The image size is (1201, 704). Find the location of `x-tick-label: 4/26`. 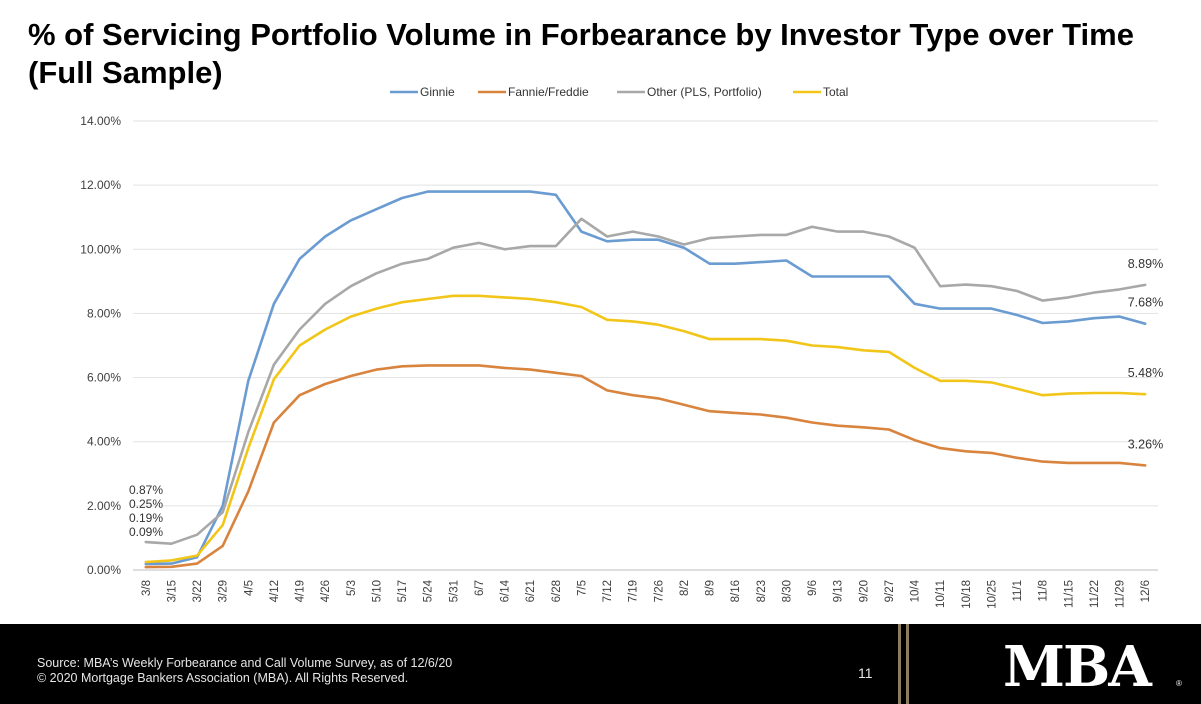

x-tick-label: 4/26 is located at coordinates (326, 591).